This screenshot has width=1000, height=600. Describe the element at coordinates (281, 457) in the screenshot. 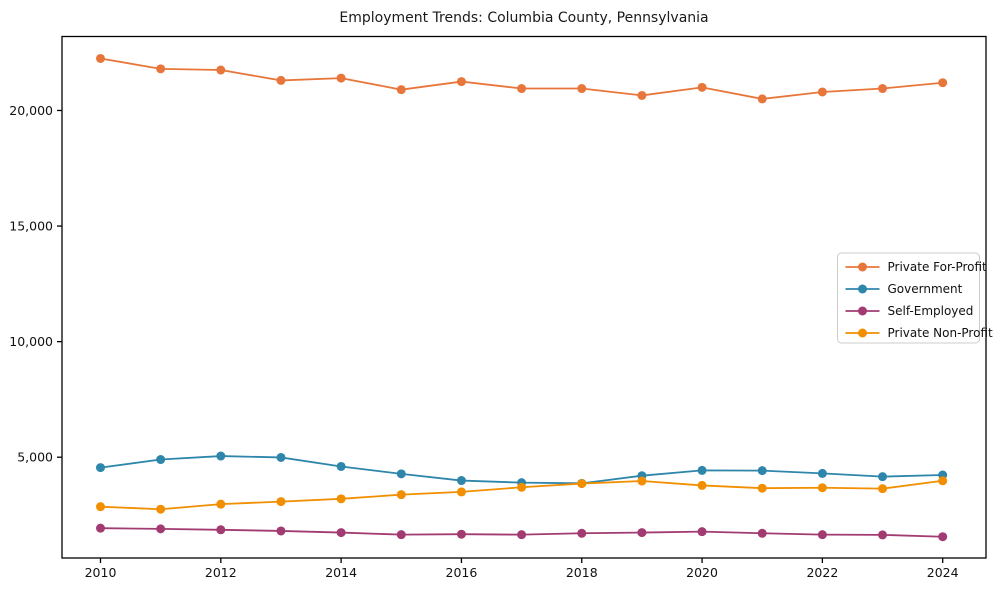

I see `data-point-government-2013` at that location.